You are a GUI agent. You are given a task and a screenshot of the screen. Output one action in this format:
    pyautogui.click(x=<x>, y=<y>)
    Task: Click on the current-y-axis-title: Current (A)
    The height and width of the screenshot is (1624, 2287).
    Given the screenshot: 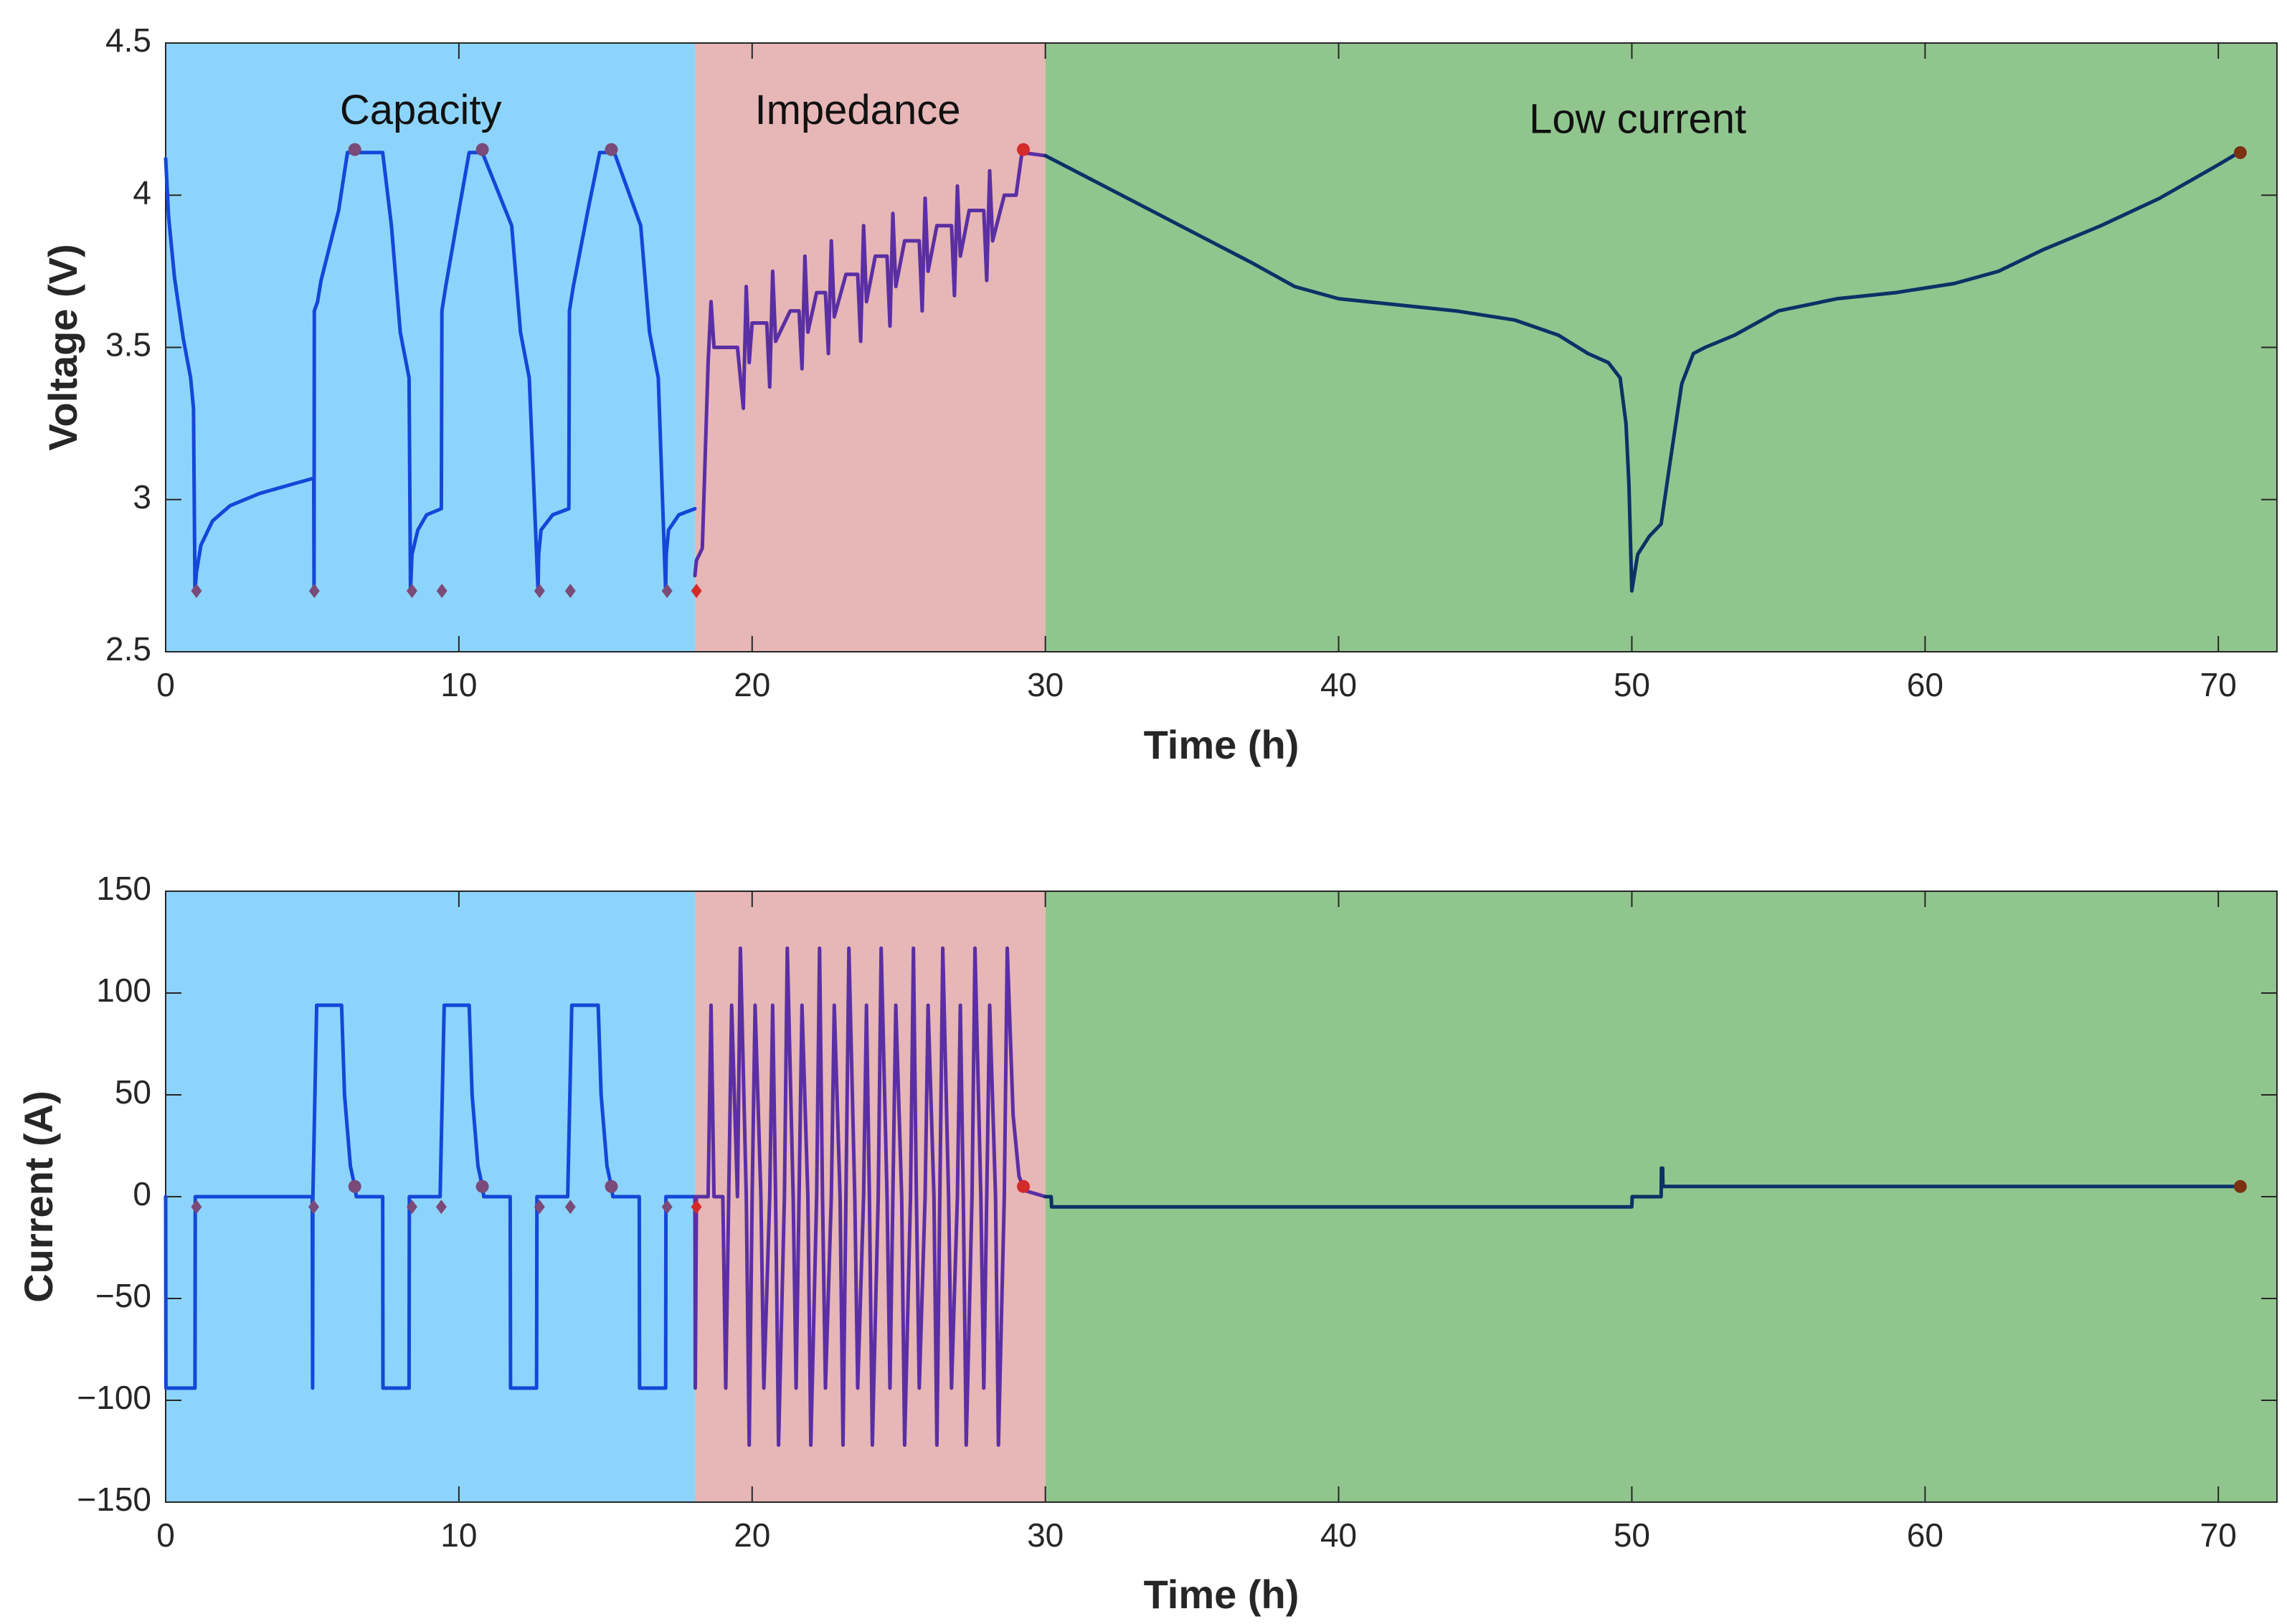 What is the action you would take?
    pyautogui.click(x=38, y=1197)
    